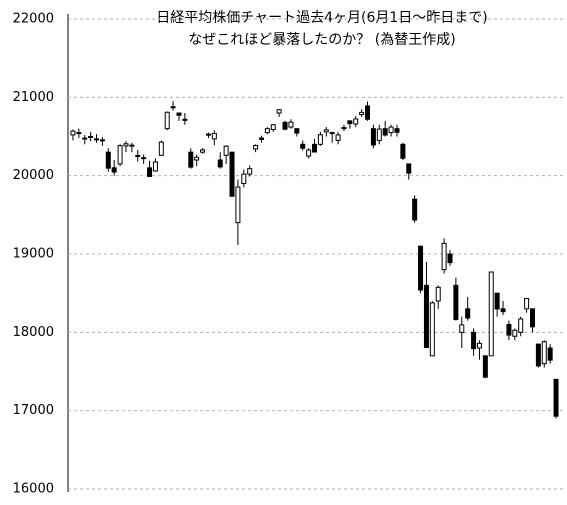 Image resolution: width=567 pixels, height=505 pixels. I want to click on y-tick-label: 17000, so click(33, 410).